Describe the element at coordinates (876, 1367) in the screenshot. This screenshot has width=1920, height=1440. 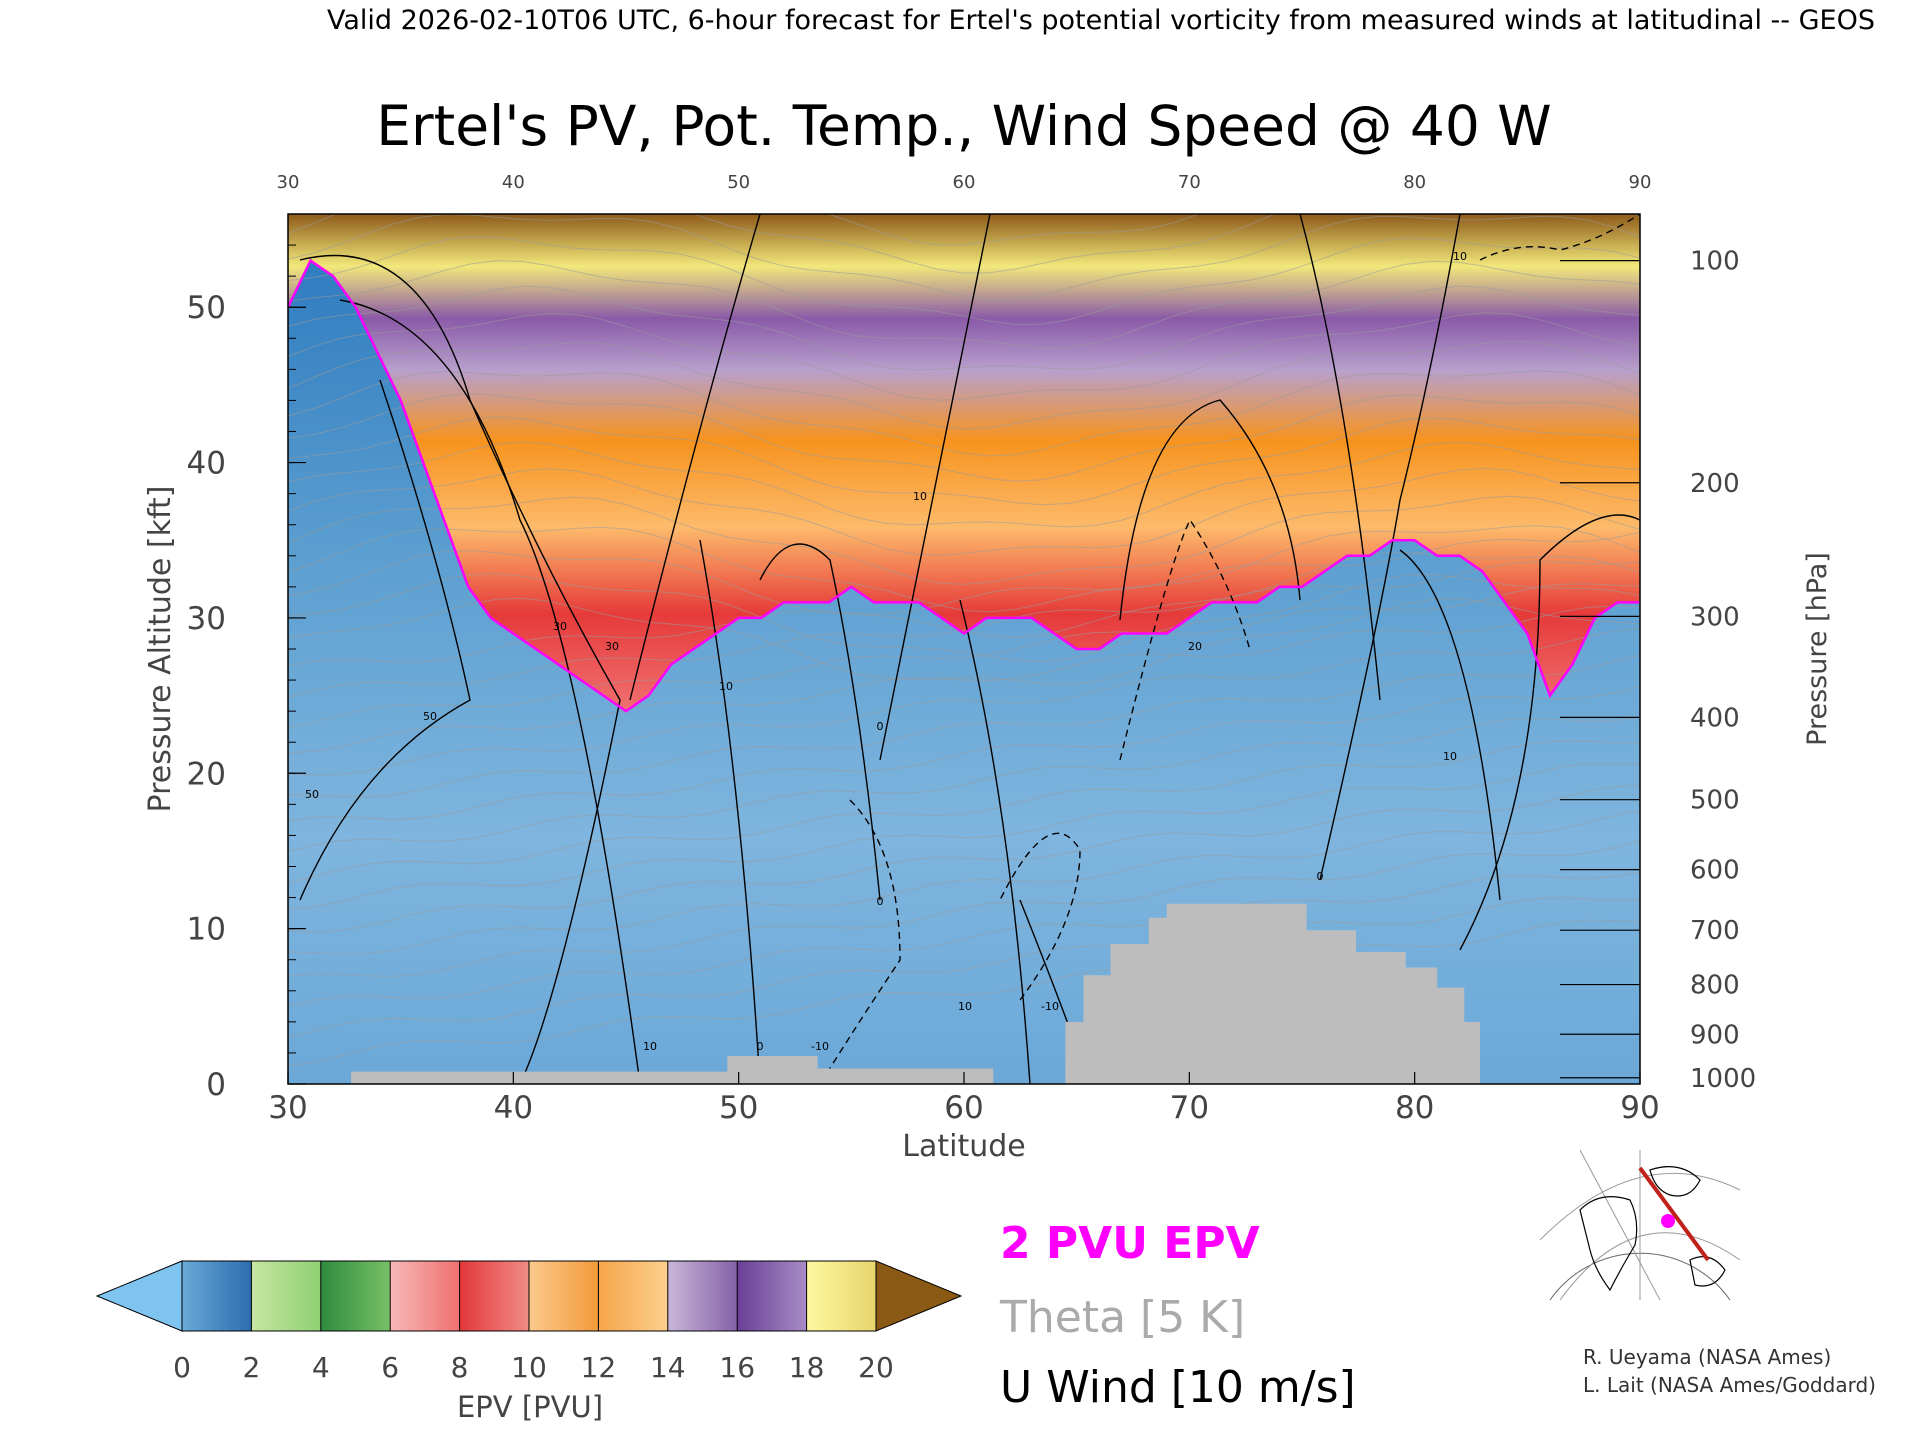
I see `colorbar-tick-label: 20` at that location.